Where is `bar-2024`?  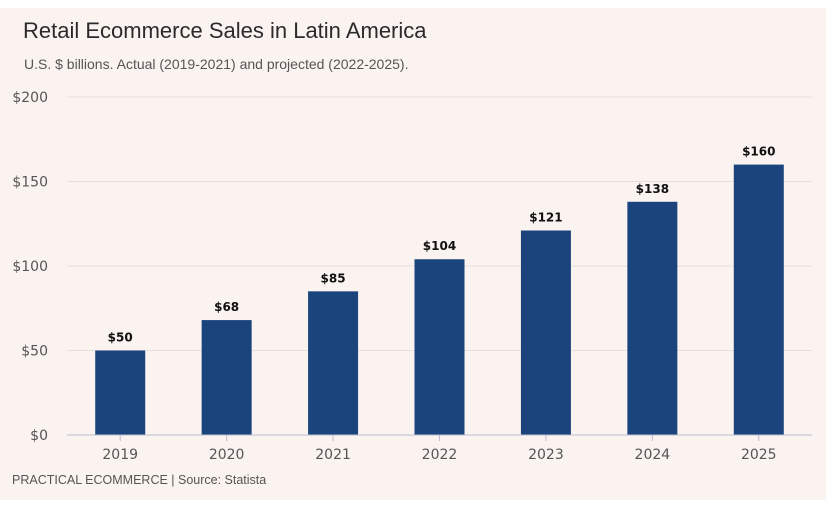 bar-2024 is located at coordinates (652, 318).